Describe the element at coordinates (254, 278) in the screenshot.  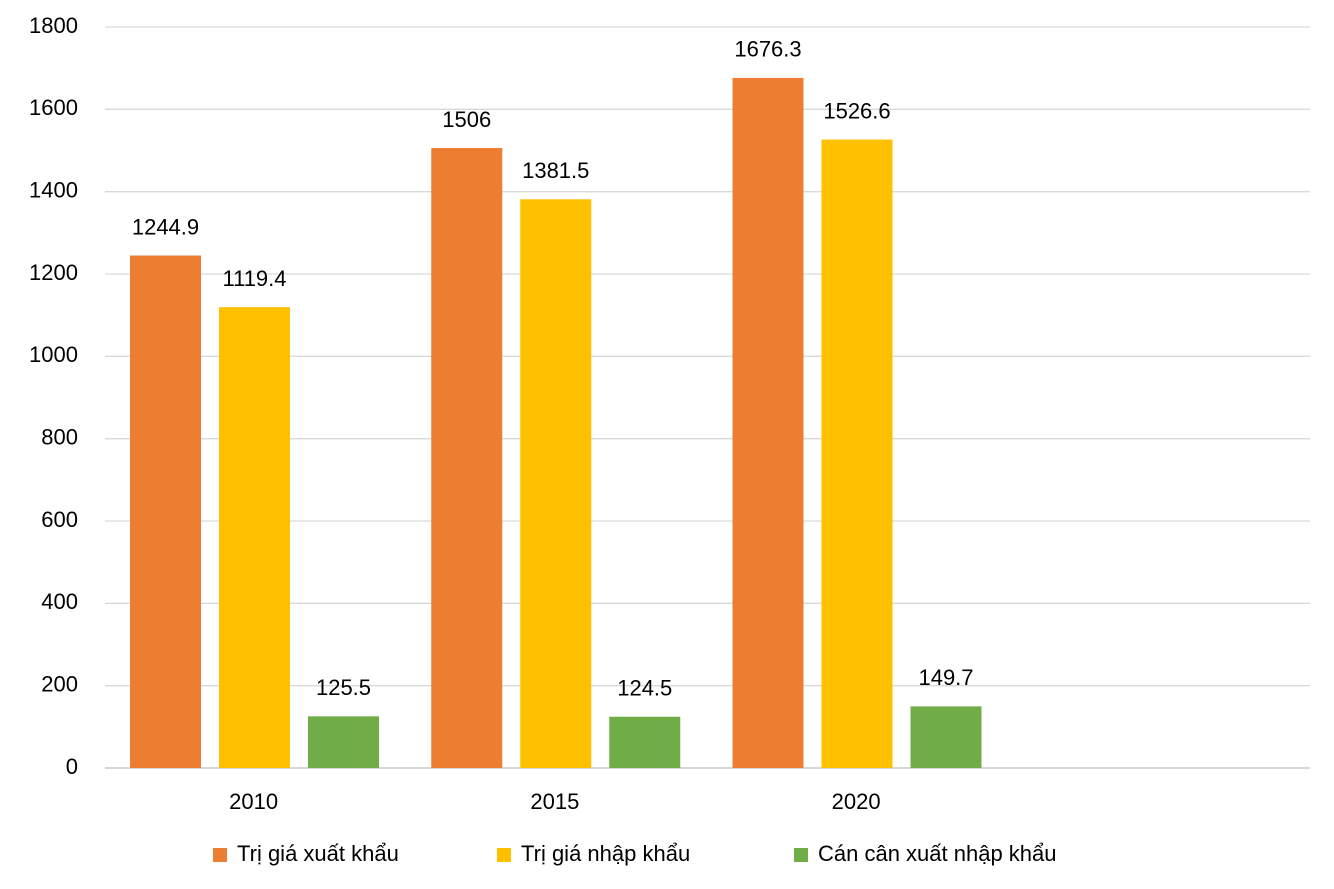
I see `data-label: 1119.4` at that location.